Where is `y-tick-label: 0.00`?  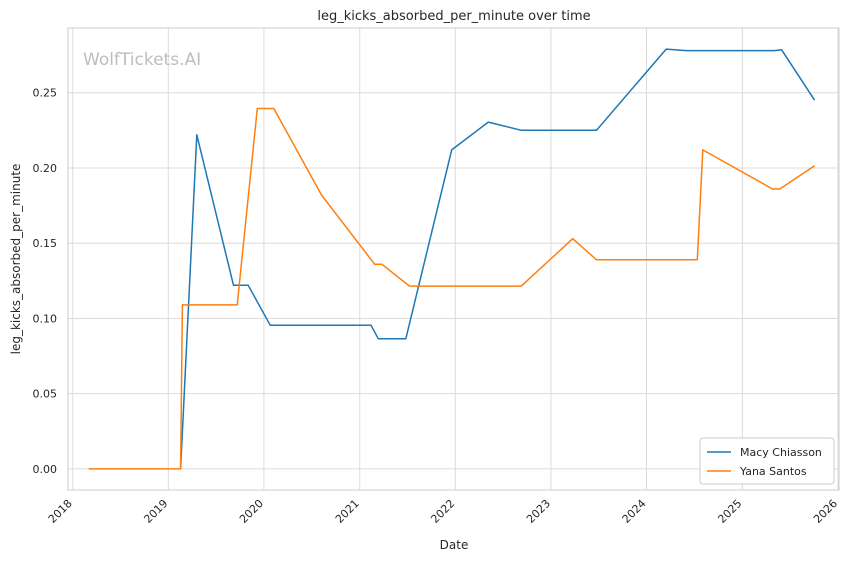
y-tick-label: 0.00 is located at coordinates (45, 469).